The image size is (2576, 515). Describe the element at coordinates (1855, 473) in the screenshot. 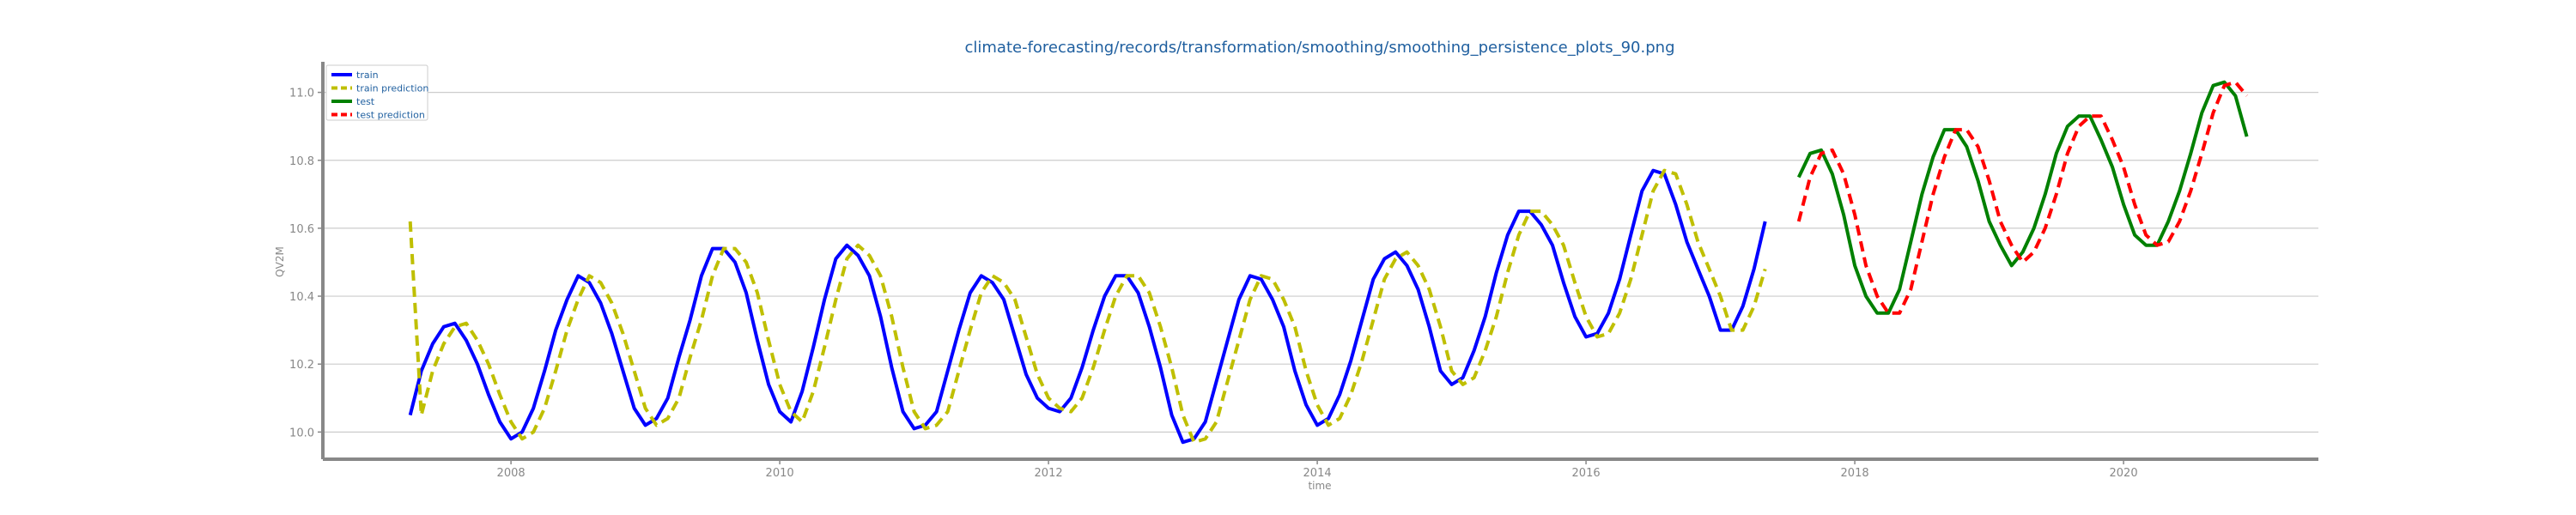

I see `x-tick-label: 2018` at that location.